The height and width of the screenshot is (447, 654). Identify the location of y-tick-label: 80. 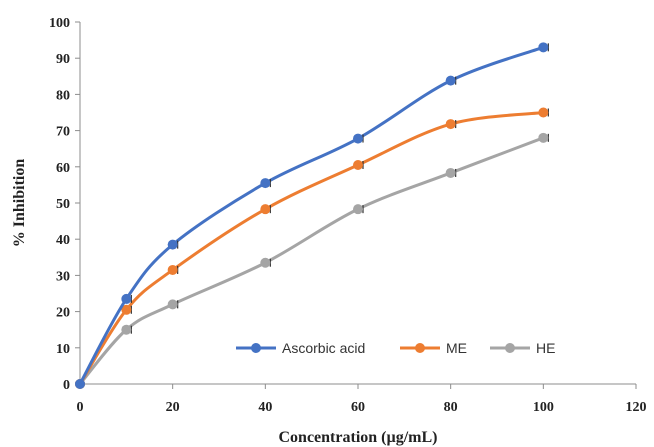
(63, 95).